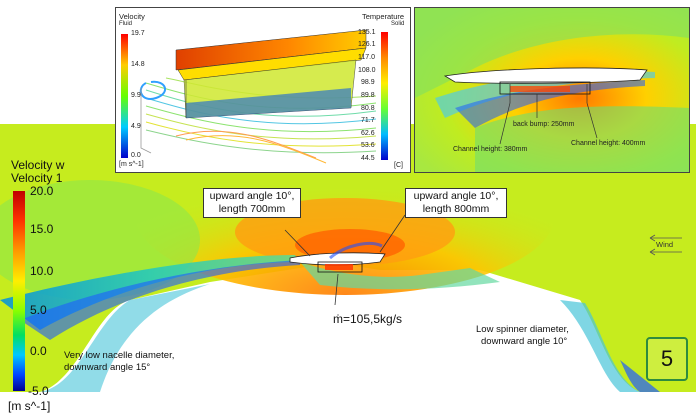 The image size is (696, 416). What do you see at coordinates (608, 143) in the screenshot?
I see `channel-right-label: Channel height: 400mm` at bounding box center [608, 143].